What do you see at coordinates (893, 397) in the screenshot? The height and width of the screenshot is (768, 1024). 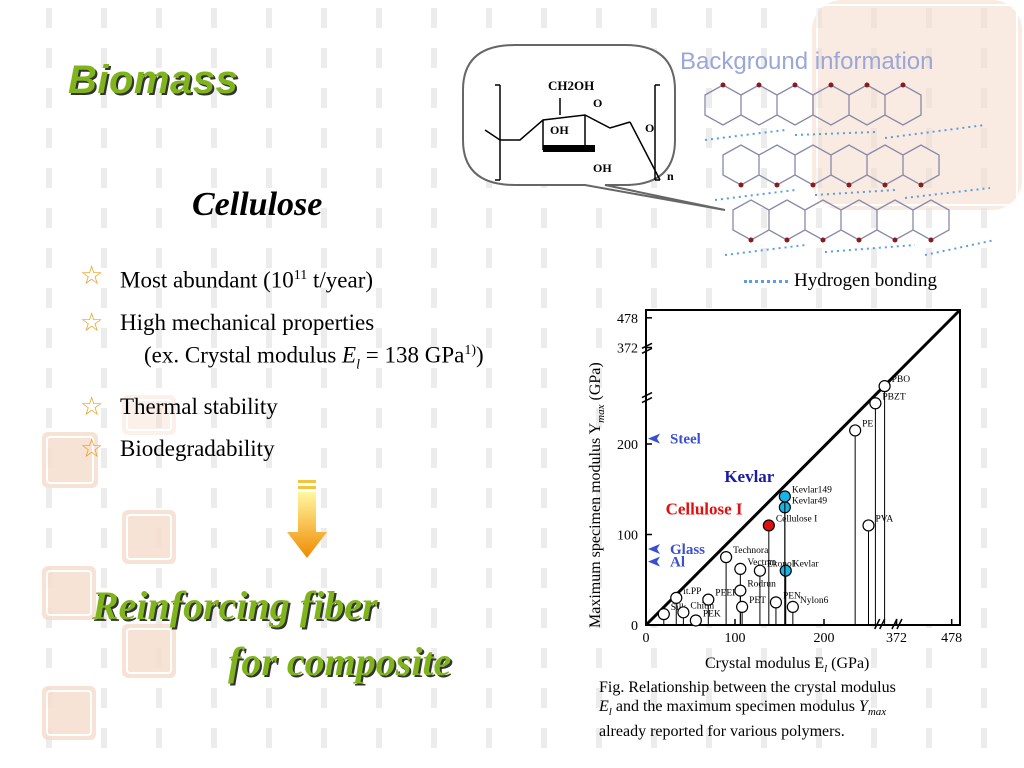 I see `point-label: PBZT` at bounding box center [893, 397].